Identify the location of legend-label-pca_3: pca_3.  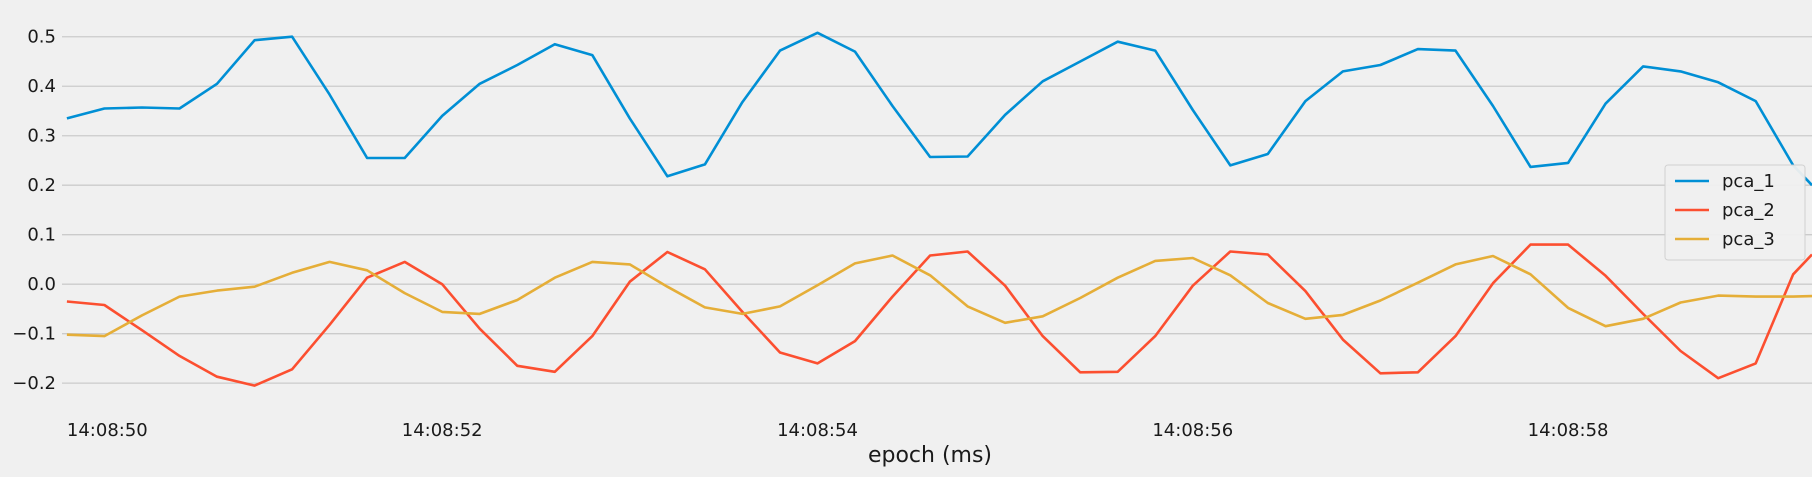
(1748, 239).